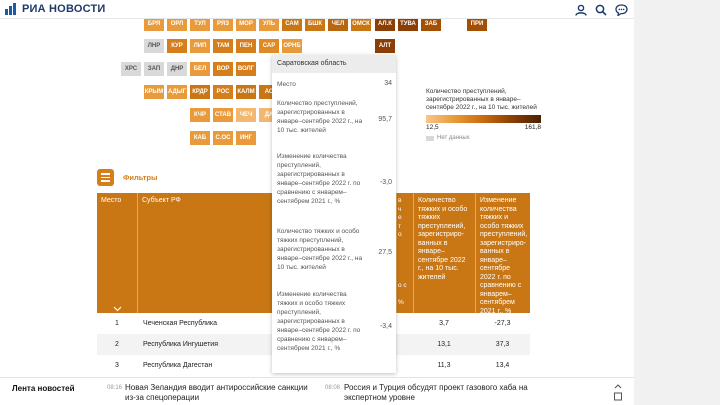  I want to click on tooltip-value: -3,4, so click(385, 326).